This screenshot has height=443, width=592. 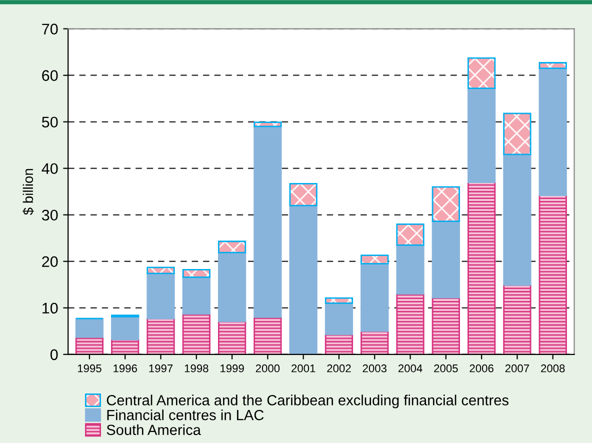 I want to click on y-axis-title: $ billion, so click(x=28, y=191).